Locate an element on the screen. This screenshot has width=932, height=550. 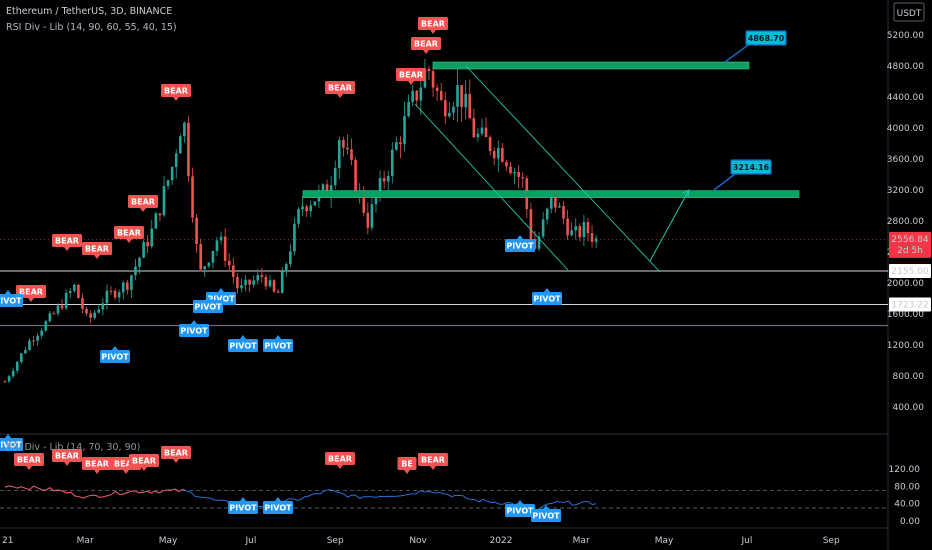
price-tick-label: 2000.00 is located at coordinates (905, 284).